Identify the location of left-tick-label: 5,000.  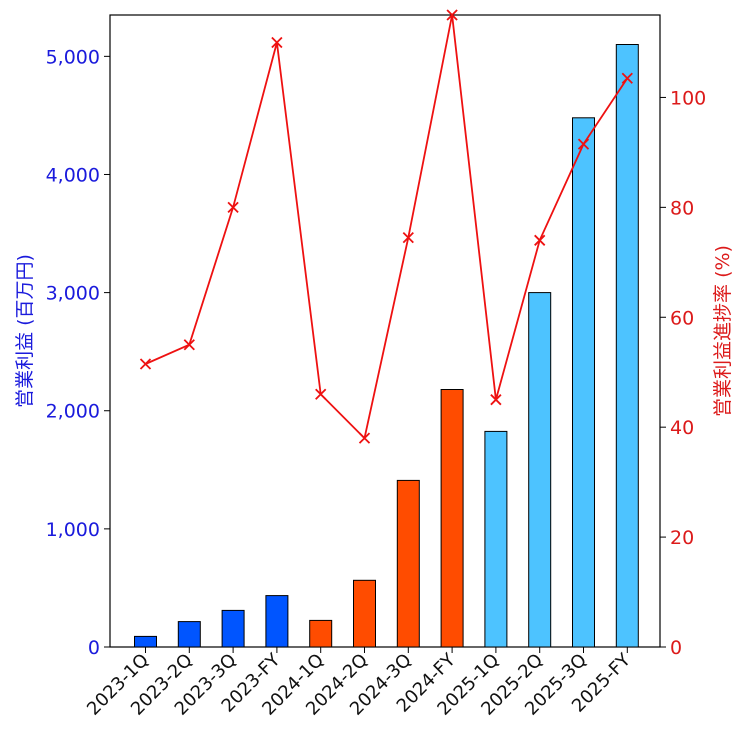
(73, 57).